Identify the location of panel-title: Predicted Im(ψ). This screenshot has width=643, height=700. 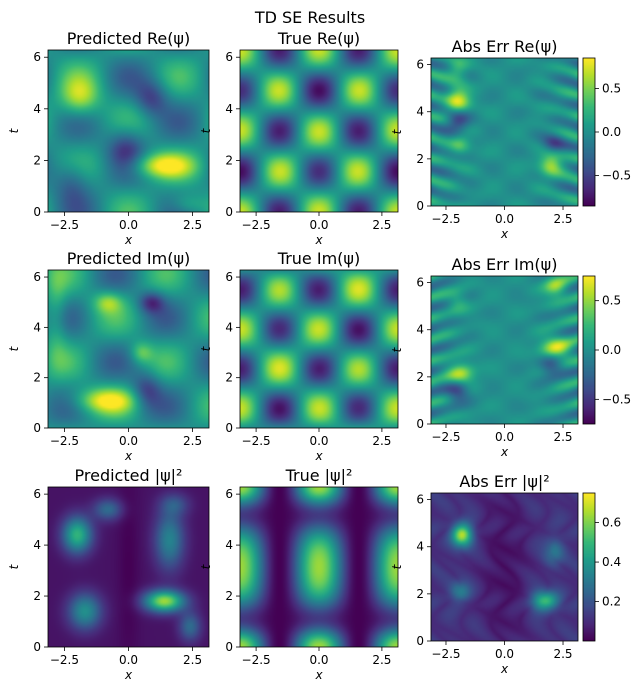
(129, 258).